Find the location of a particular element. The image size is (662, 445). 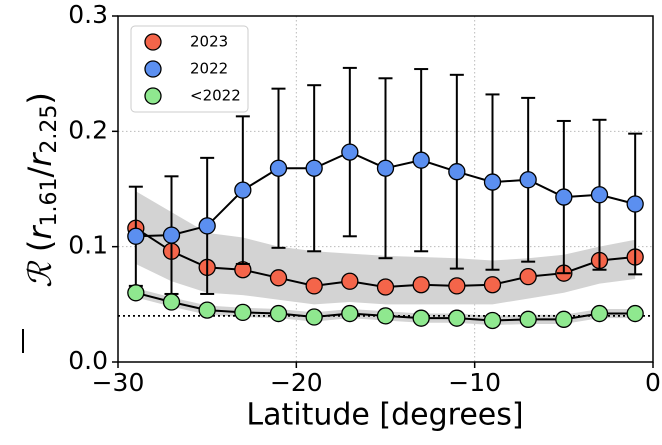

legend-label: 2022 is located at coordinates (209, 69).